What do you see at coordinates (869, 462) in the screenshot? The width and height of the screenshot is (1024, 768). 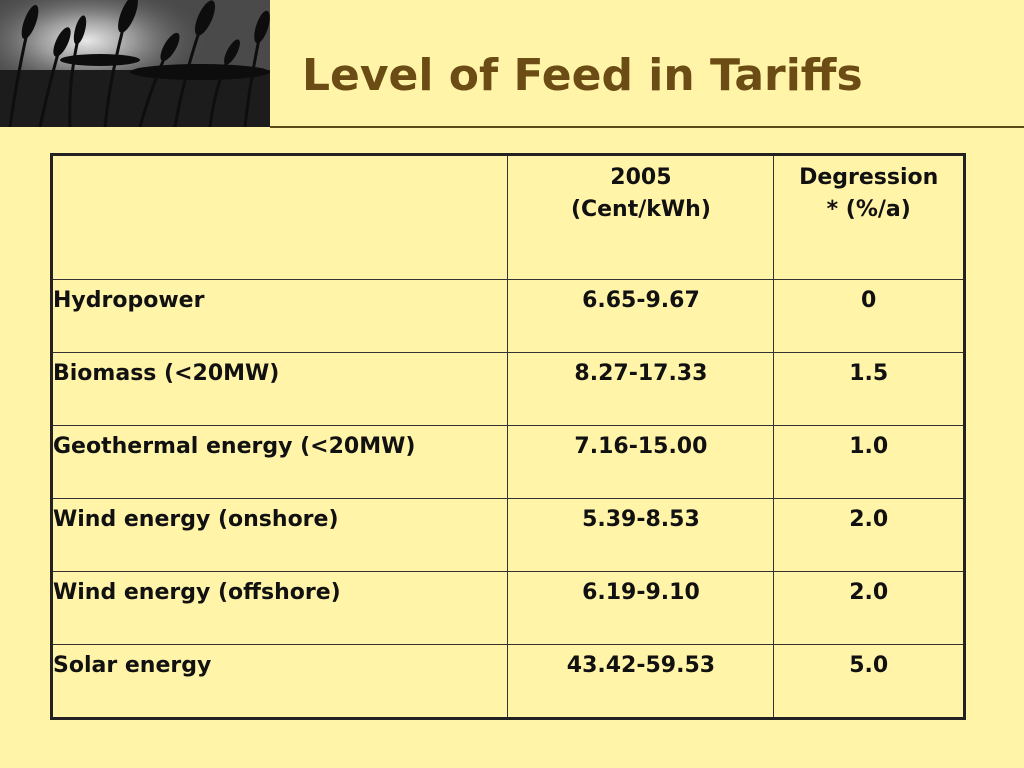 I see `row-degression: 1.0` at bounding box center [869, 462].